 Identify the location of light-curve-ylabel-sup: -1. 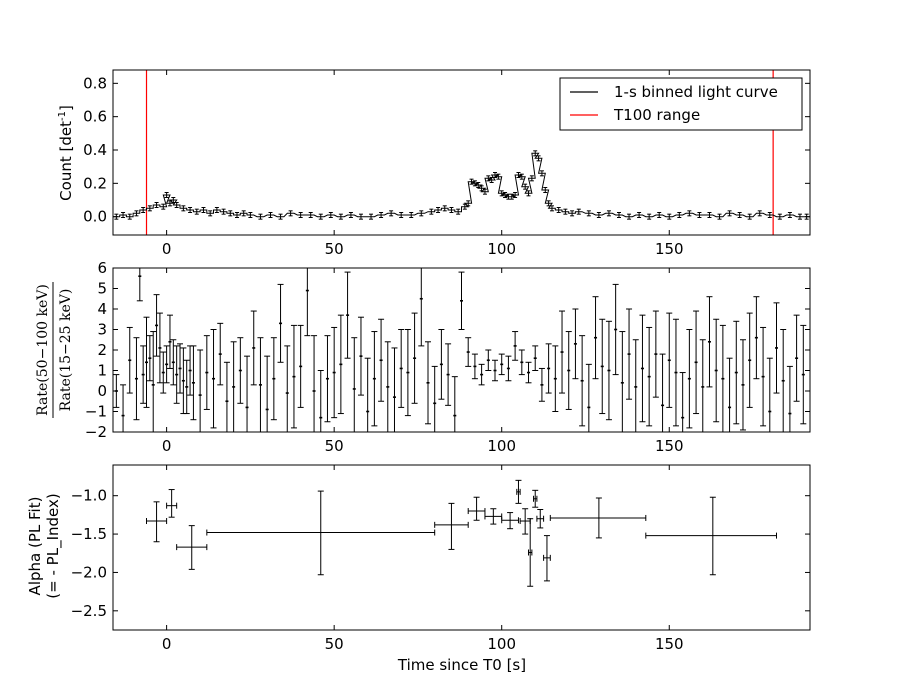
(62, 116).